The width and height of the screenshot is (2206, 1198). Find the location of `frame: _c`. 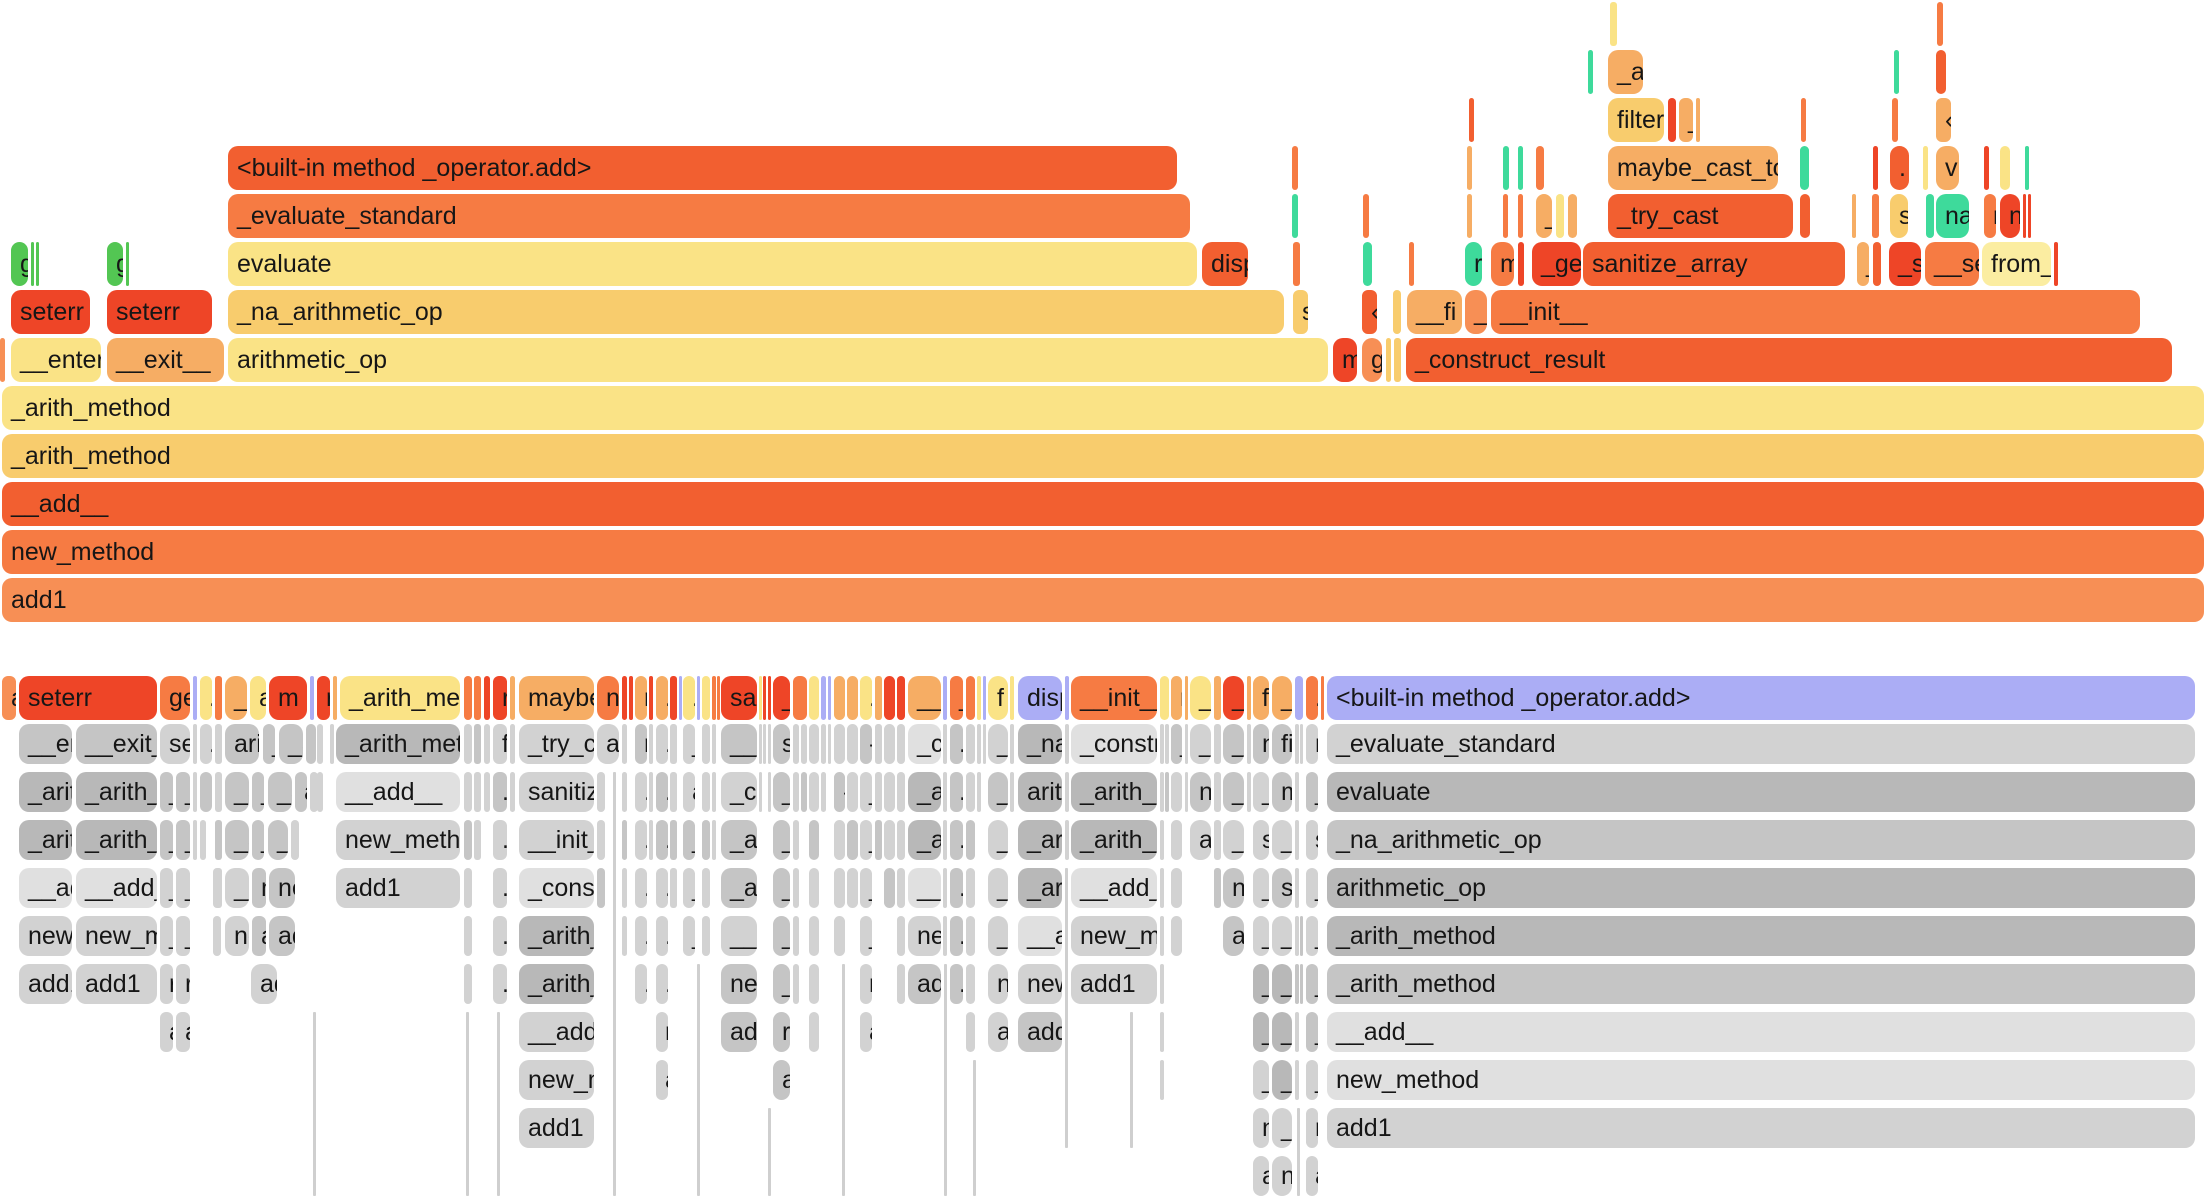

frame: _c is located at coordinates (739, 792).